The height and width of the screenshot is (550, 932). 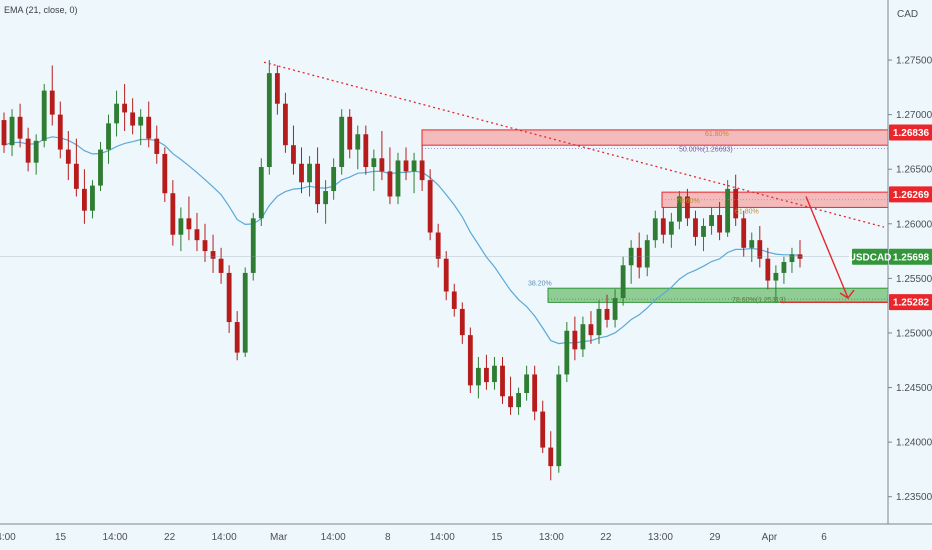 I want to click on fib-label-50: 50.00%(1.26693), so click(x=706, y=149).